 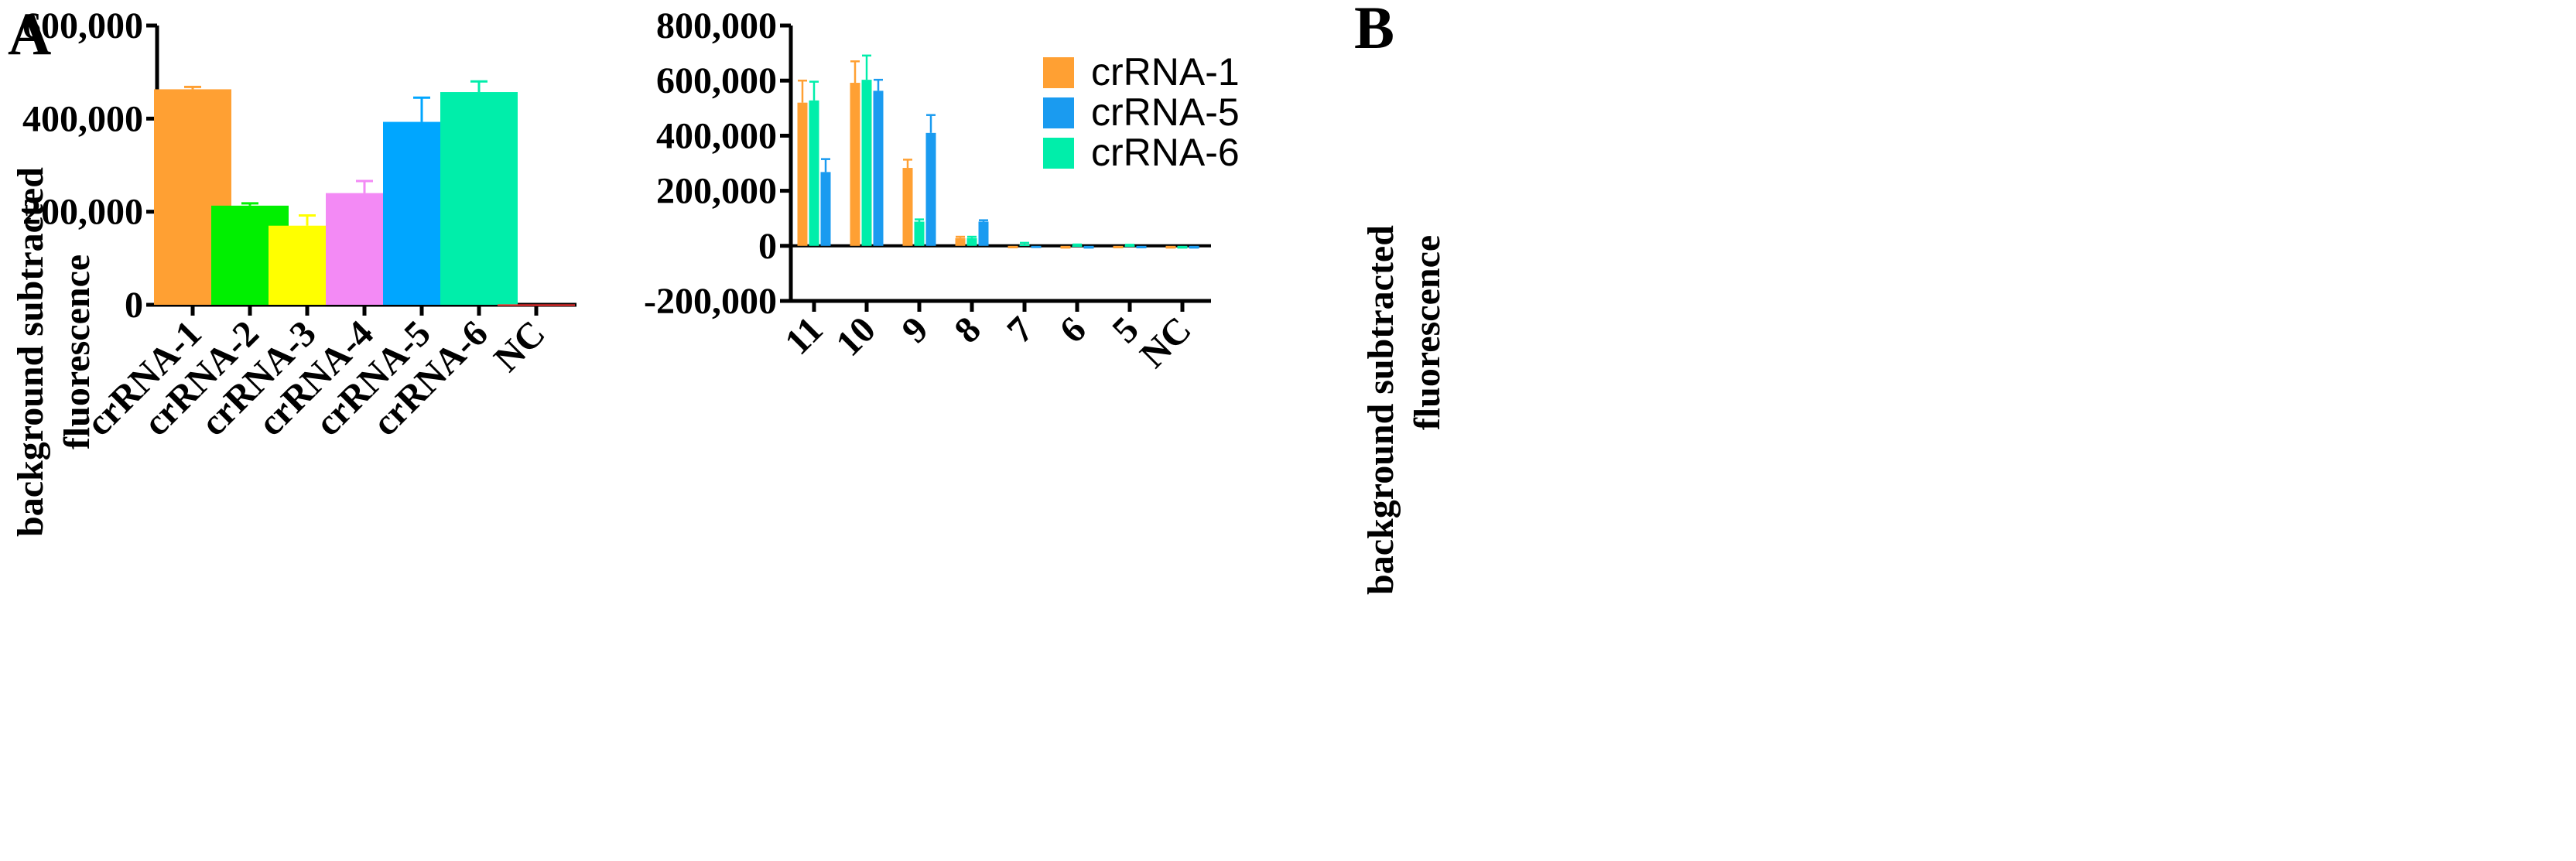 What do you see at coordinates (711, 301) in the screenshot?
I see `panel-b-y-tick-label: -200,000` at bounding box center [711, 301].